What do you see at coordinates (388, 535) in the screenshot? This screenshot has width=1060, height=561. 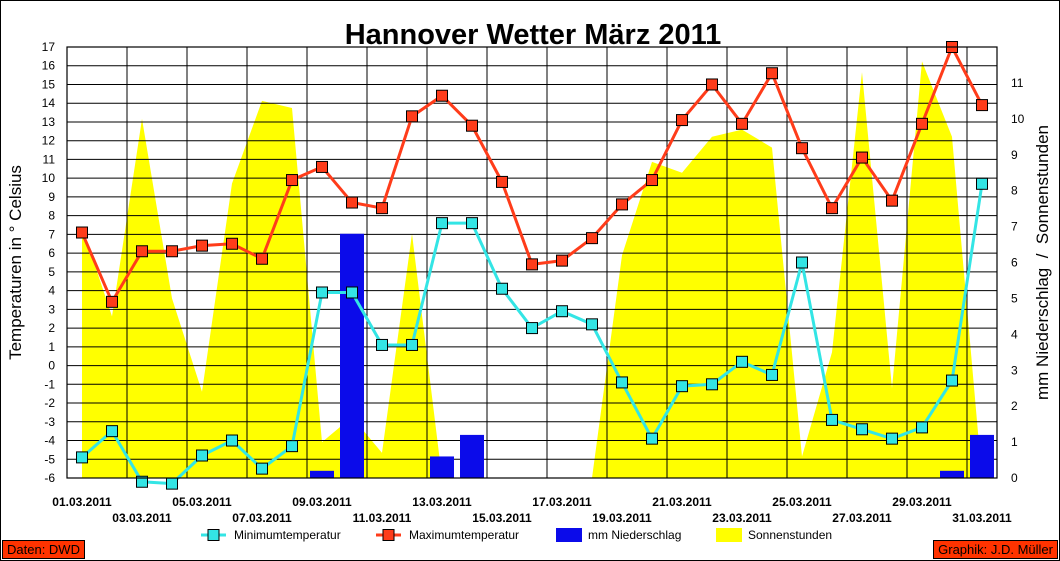 I see `legend-max-marker` at bounding box center [388, 535].